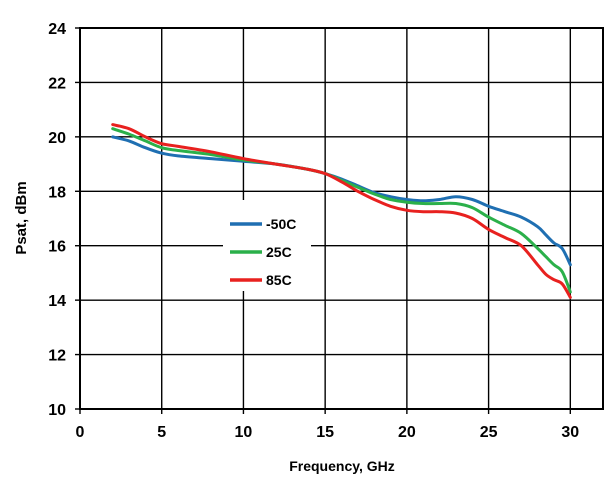  Describe the element at coordinates (57, 356) in the screenshot. I see `y-tick-label: 12` at that location.